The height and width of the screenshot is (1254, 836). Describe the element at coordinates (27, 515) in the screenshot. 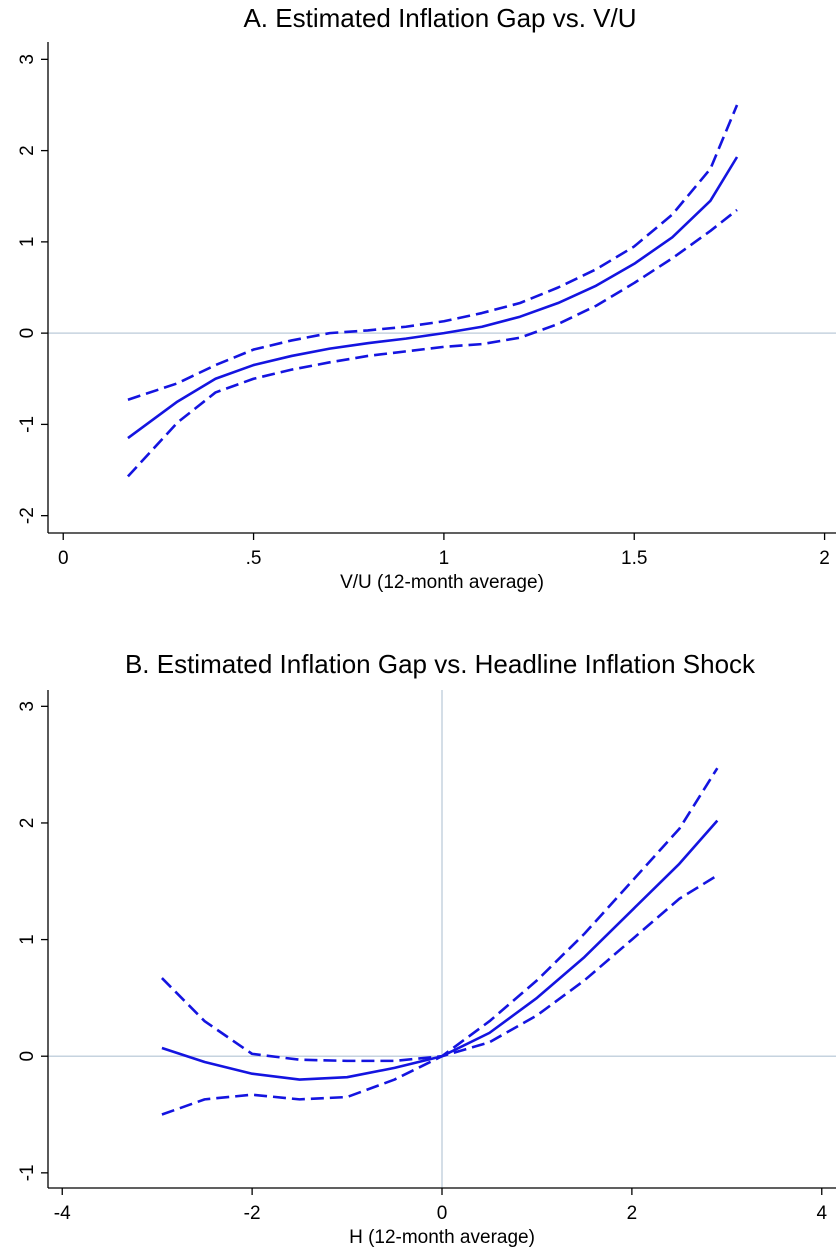

I see `y-tick-label: -2` at that location.